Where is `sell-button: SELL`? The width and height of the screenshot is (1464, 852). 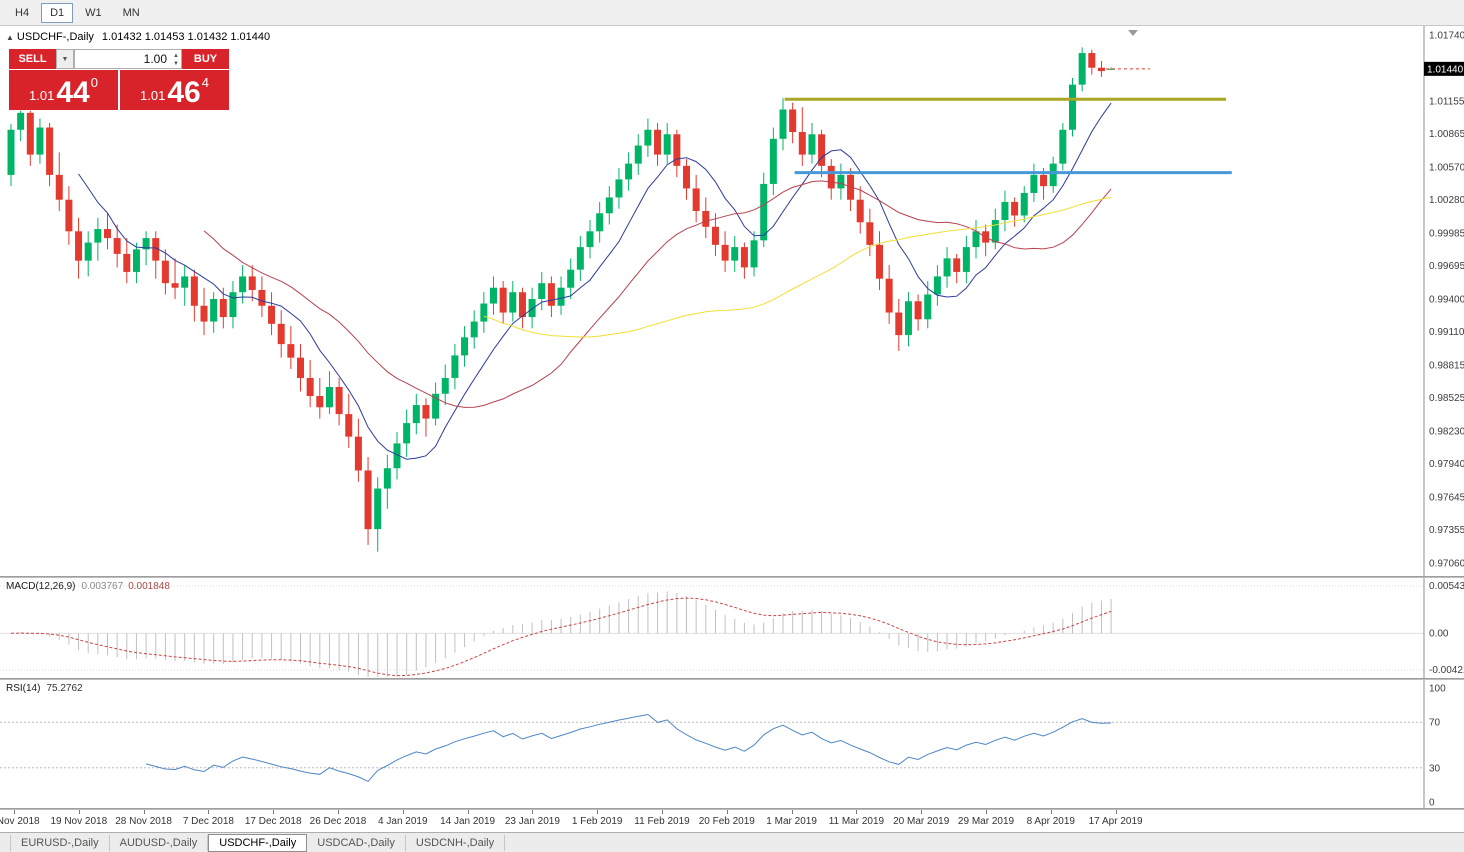
sell-button: SELL is located at coordinates (32, 59).